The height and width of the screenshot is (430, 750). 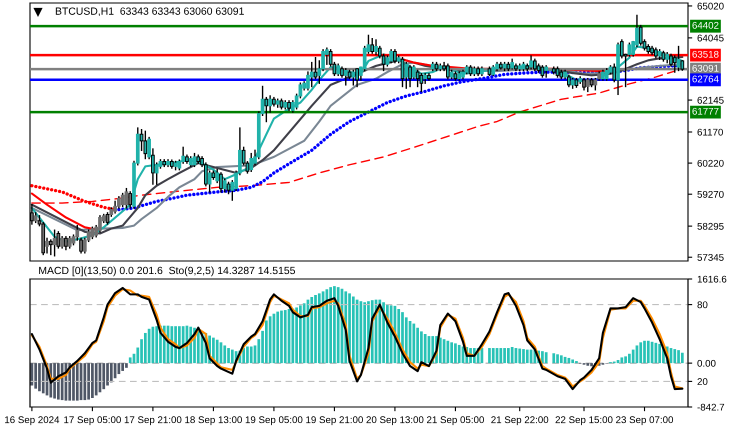 I want to click on y-tick-label: 57345, so click(x=710, y=257).